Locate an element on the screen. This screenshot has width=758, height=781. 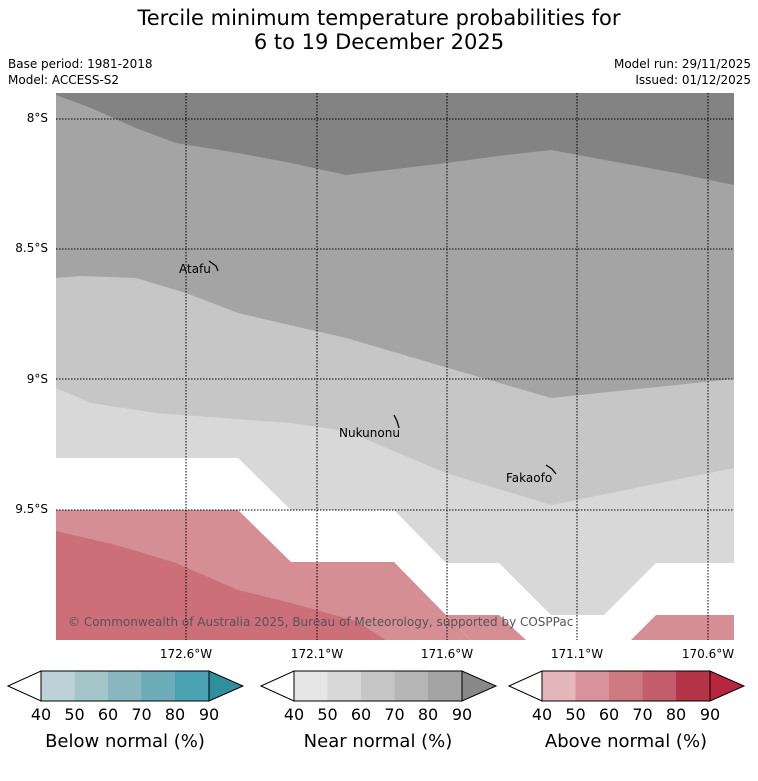
colorbar-below-normal is located at coordinates (126, 686).